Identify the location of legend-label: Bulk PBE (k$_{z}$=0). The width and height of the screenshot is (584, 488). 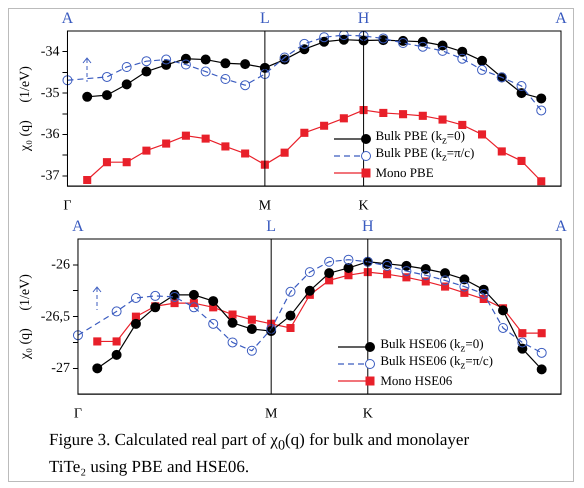
(420, 137).